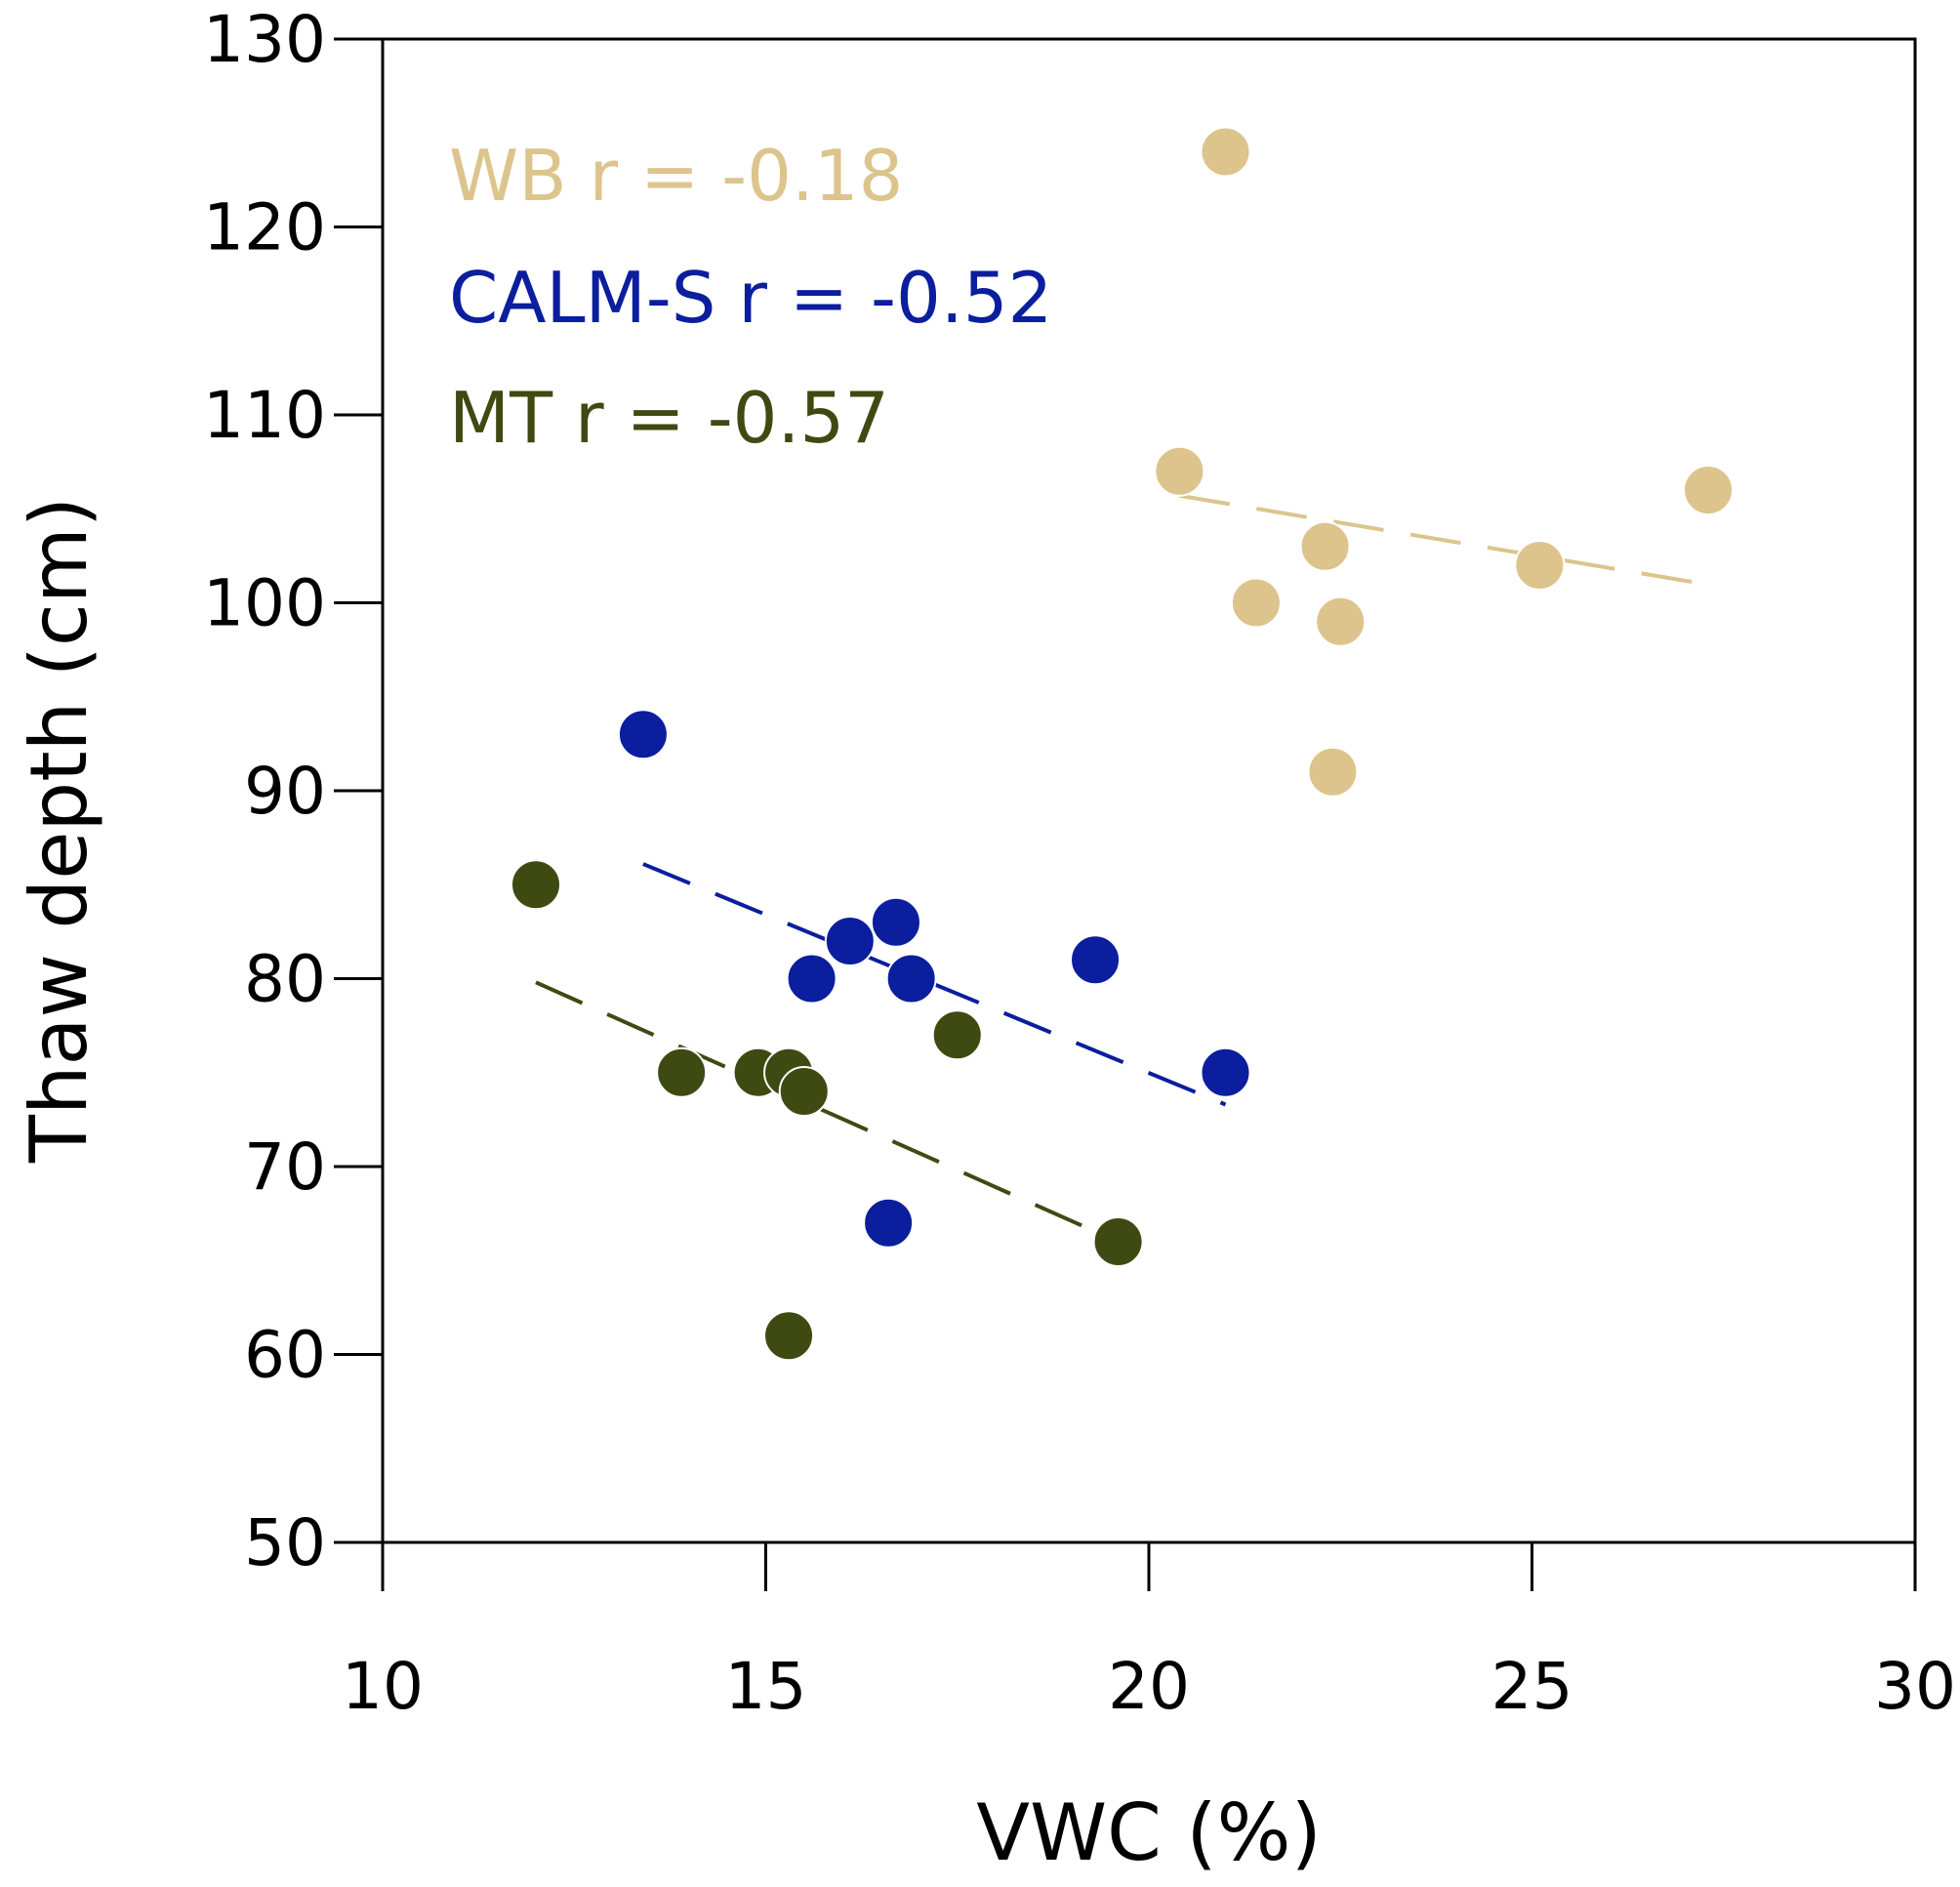 This screenshot has height=1887, width=1960. I want to click on x-tick-label: 10, so click(383, 1686).